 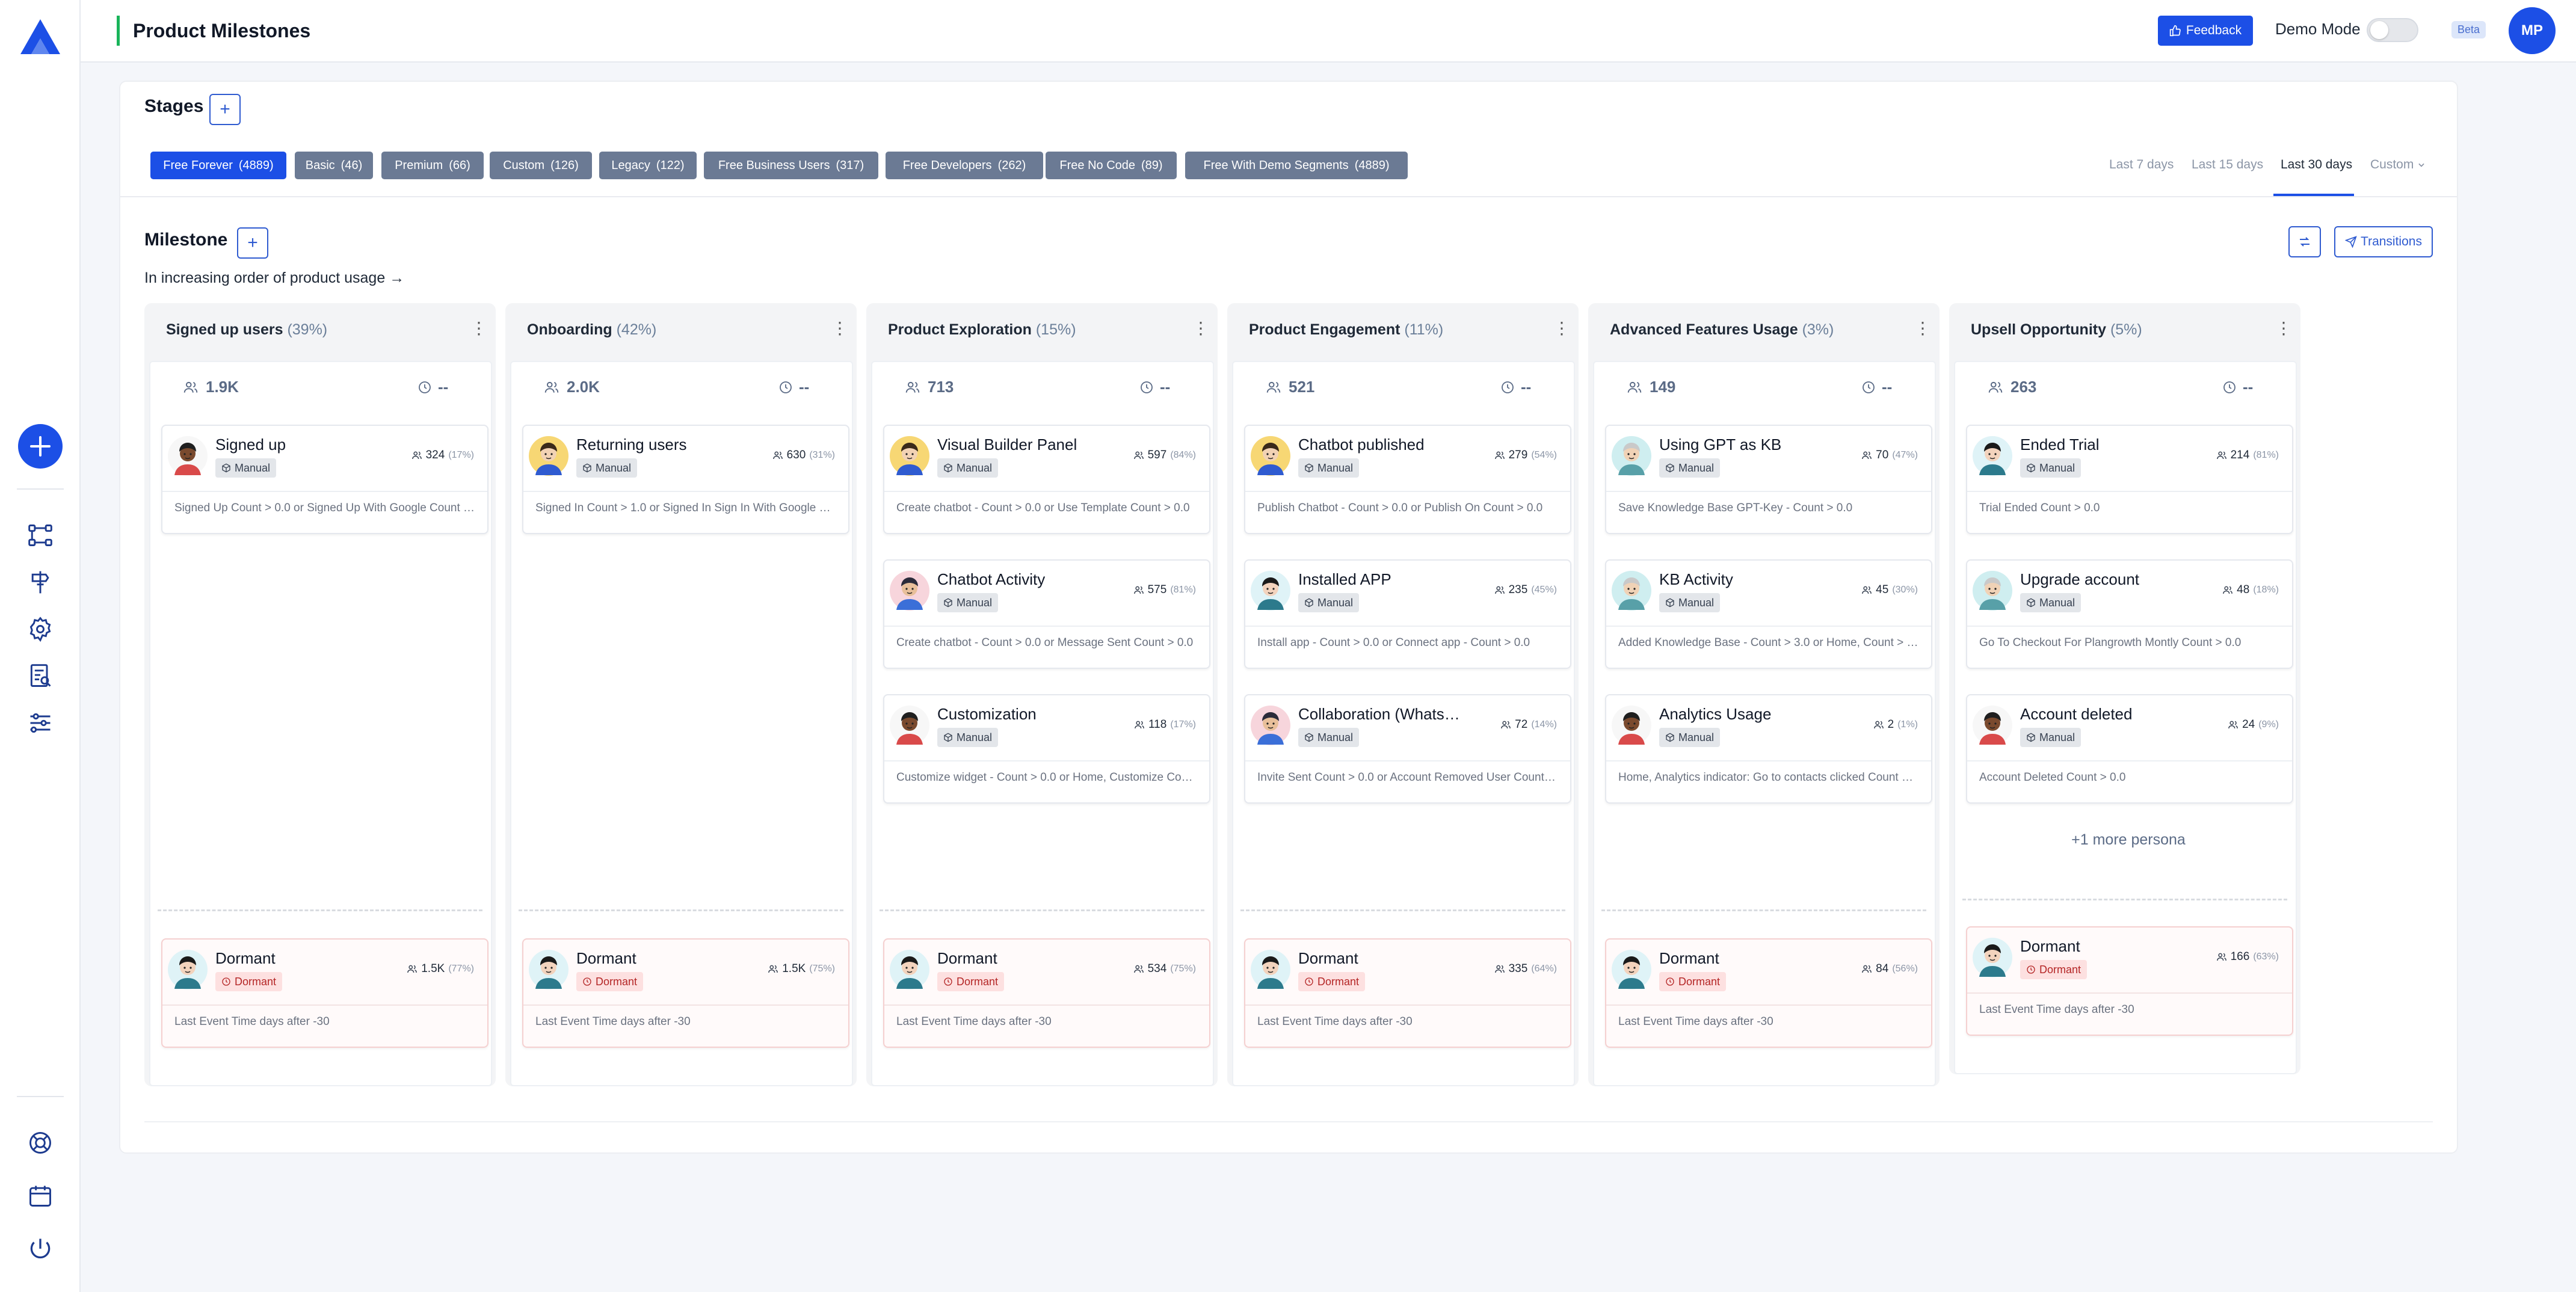 What do you see at coordinates (1818, 329) in the screenshot?
I see `column-percent: (3%)` at bounding box center [1818, 329].